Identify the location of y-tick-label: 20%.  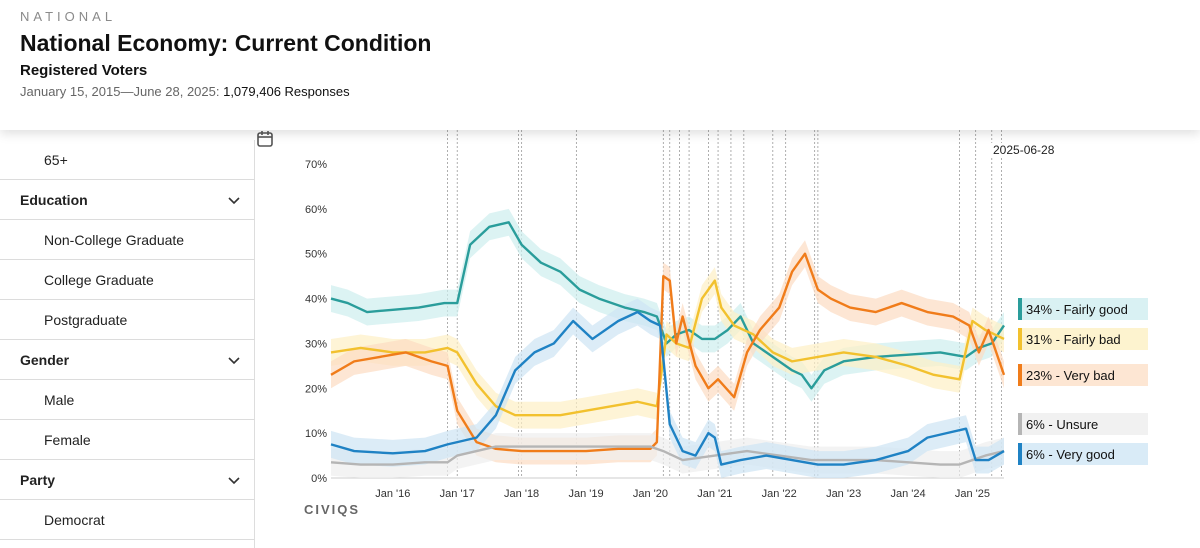
(316, 389).